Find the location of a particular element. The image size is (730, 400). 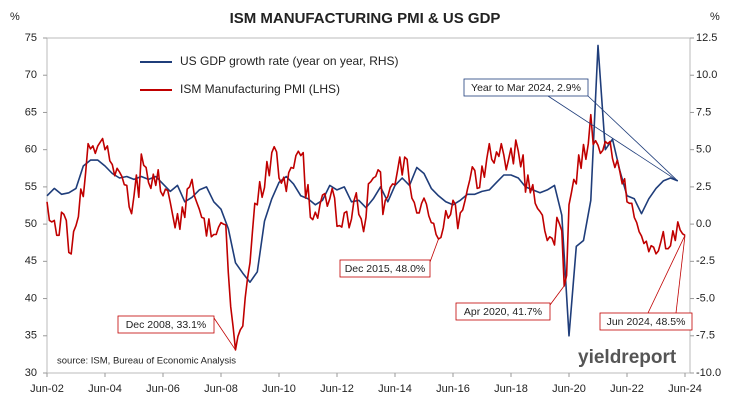

x-tick-label: Jun-24 is located at coordinates (685, 389).